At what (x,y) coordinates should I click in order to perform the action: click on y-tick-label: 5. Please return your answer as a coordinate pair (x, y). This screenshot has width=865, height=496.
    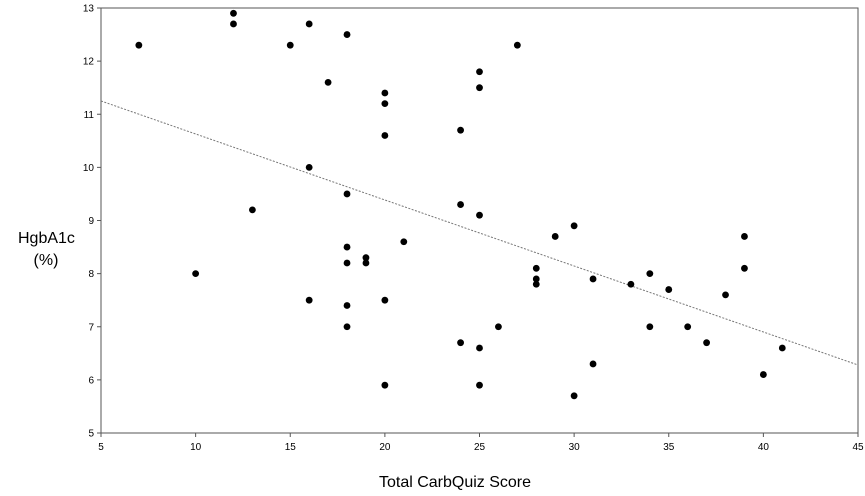
    Looking at the image, I should click on (91, 434).